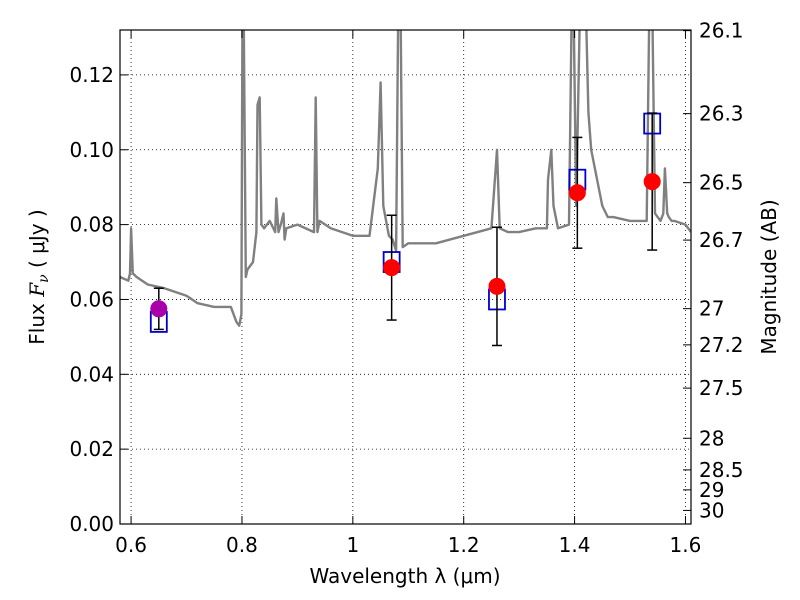 The image size is (800, 600). What do you see at coordinates (91, 299) in the screenshot?
I see `y-tick-label: 0.06` at bounding box center [91, 299].